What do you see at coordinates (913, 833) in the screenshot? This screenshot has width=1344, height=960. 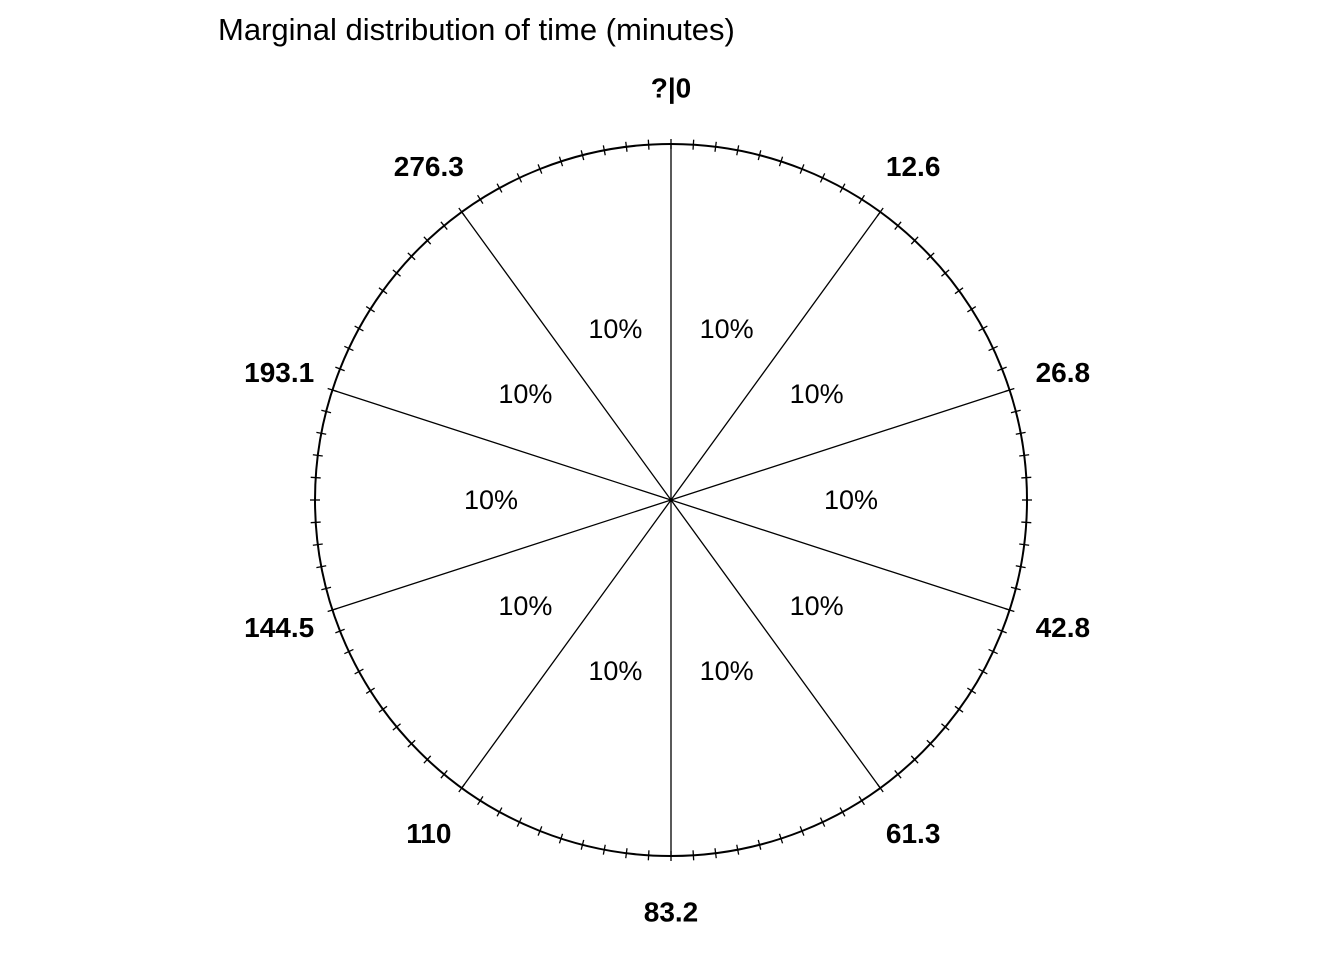 I see `boundary-label: 61.3` at bounding box center [913, 833].